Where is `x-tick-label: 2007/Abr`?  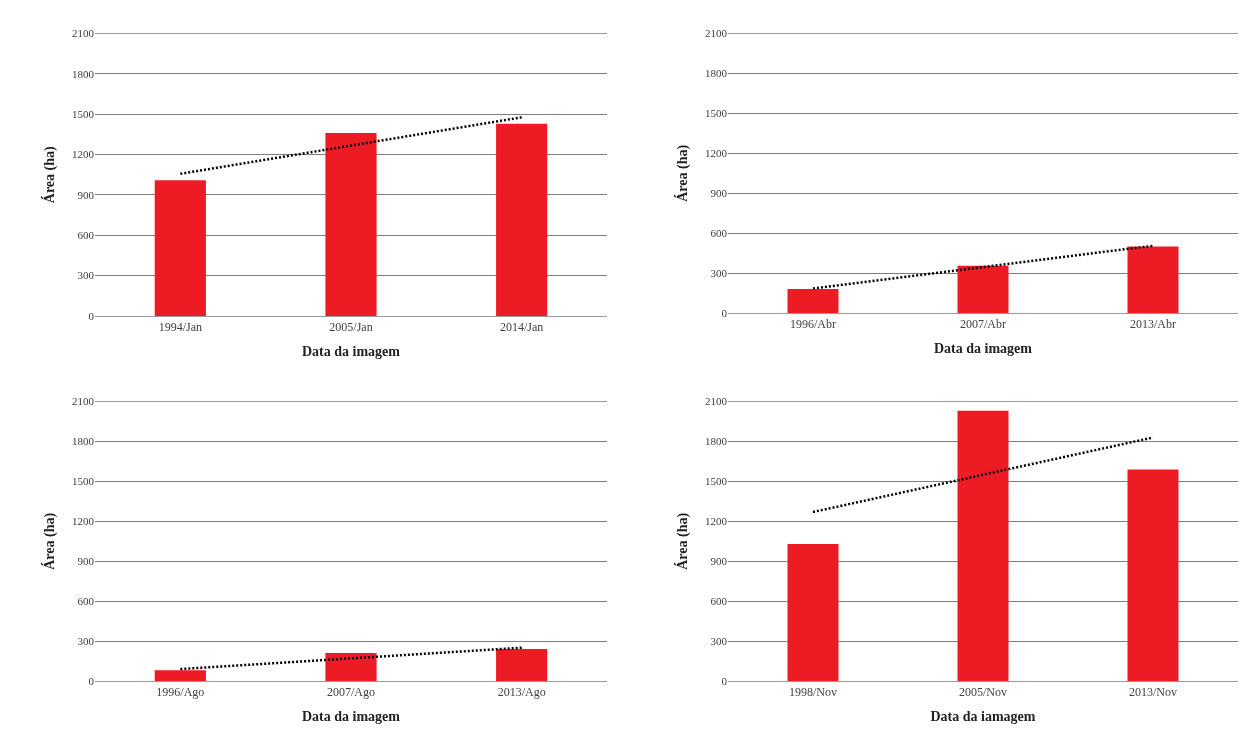 x-tick-label: 2007/Abr is located at coordinates (983, 324).